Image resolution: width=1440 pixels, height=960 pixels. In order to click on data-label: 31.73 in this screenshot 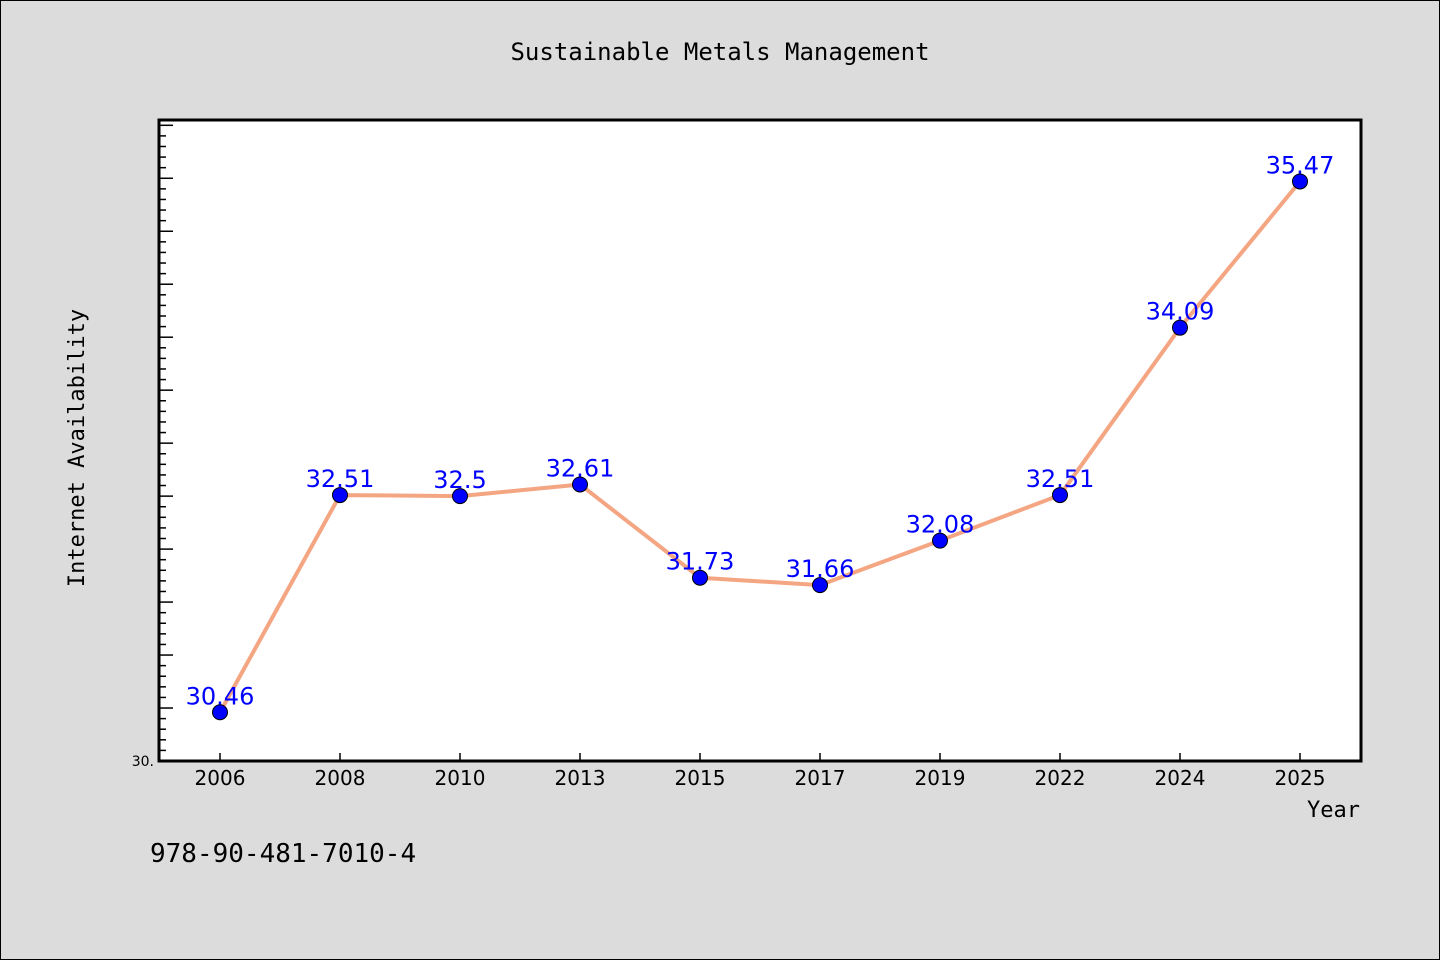, I will do `click(700, 562)`.